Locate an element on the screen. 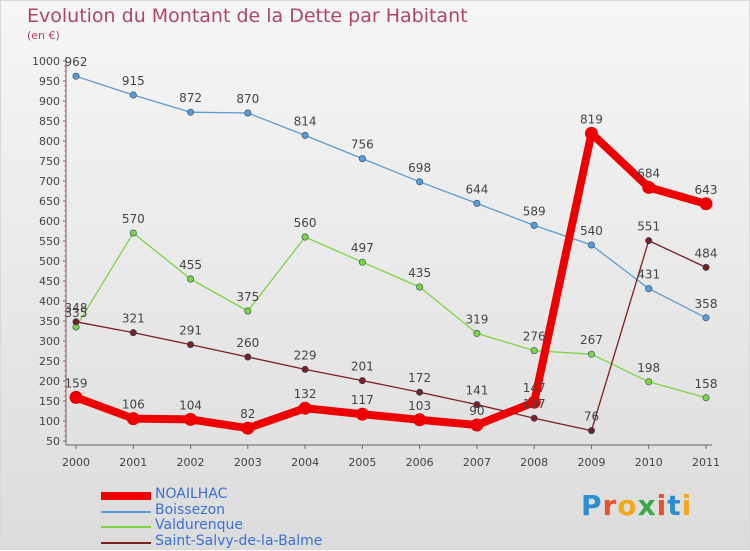 This screenshot has width=750, height=551. data-label: 106 is located at coordinates (133, 405).